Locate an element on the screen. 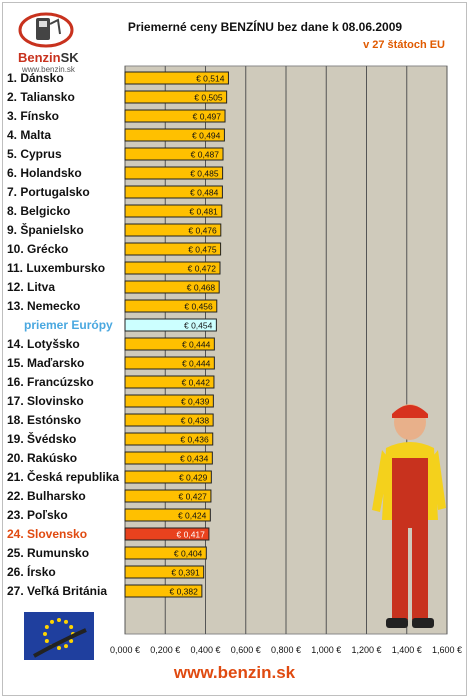 The height and width of the screenshot is (698, 469). x-tick-label: 0,200 € is located at coordinates (165, 650).